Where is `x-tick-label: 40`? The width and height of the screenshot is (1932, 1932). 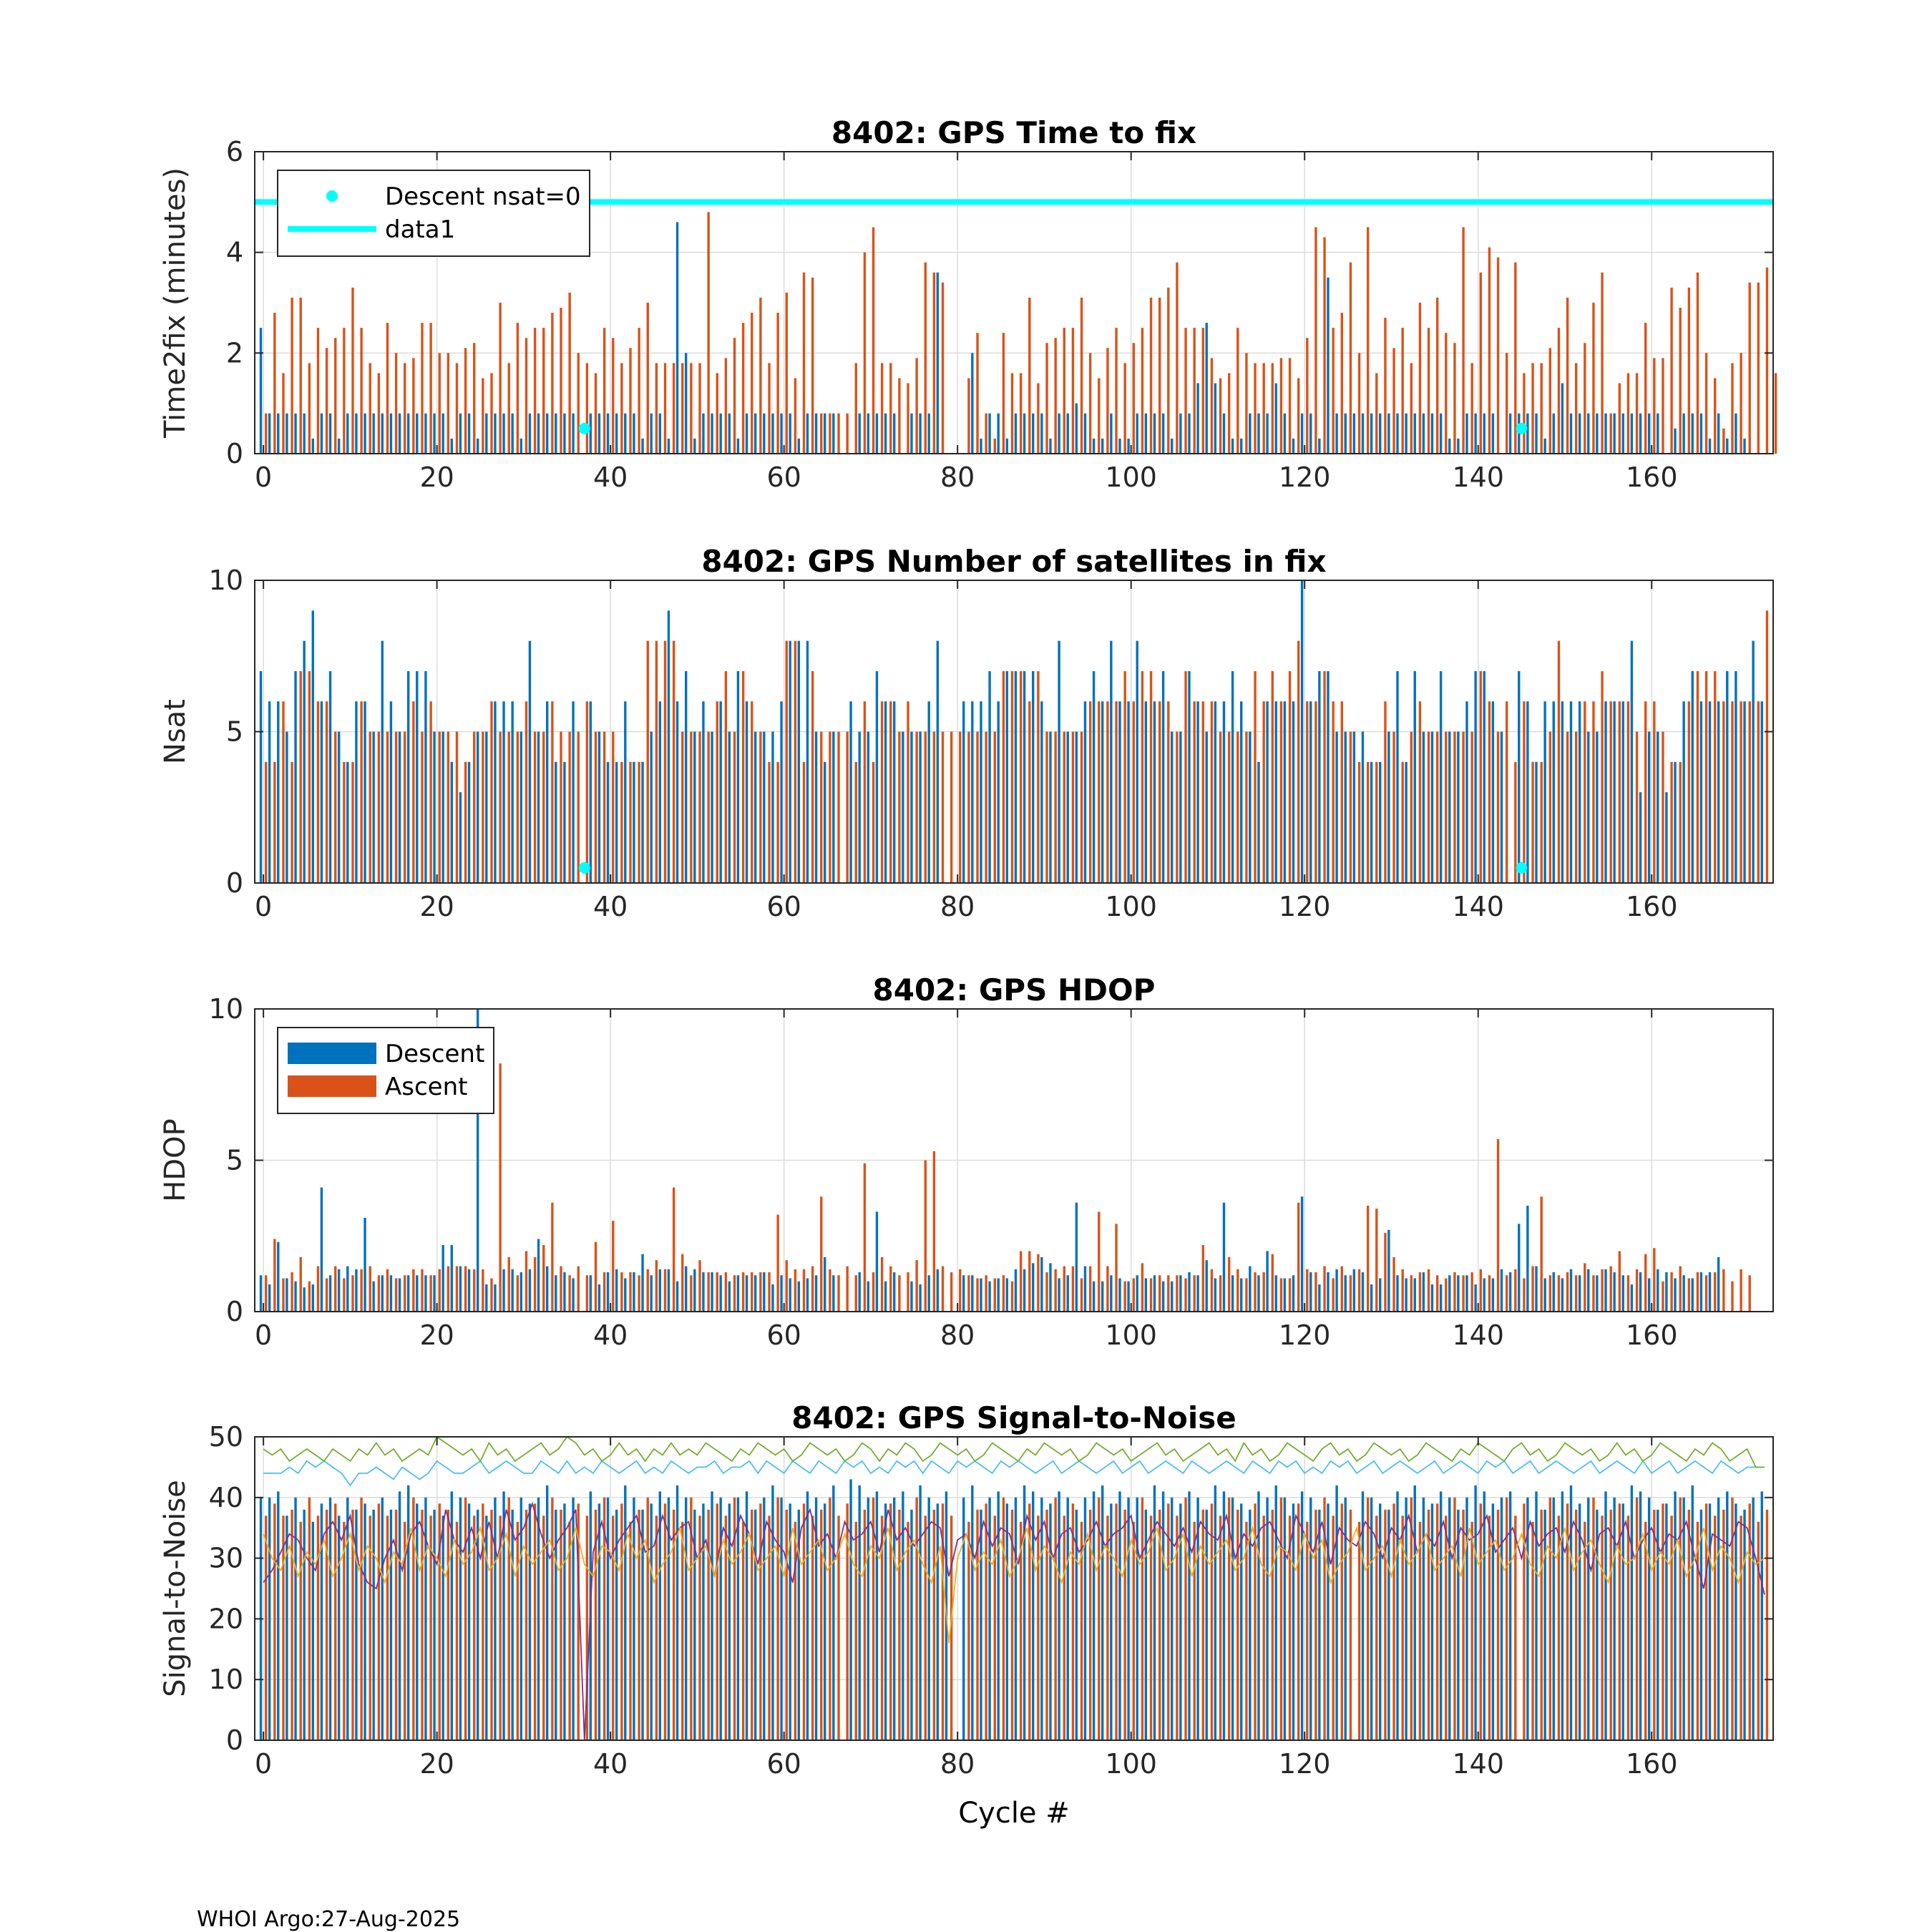
x-tick-label: 40 is located at coordinates (610, 906).